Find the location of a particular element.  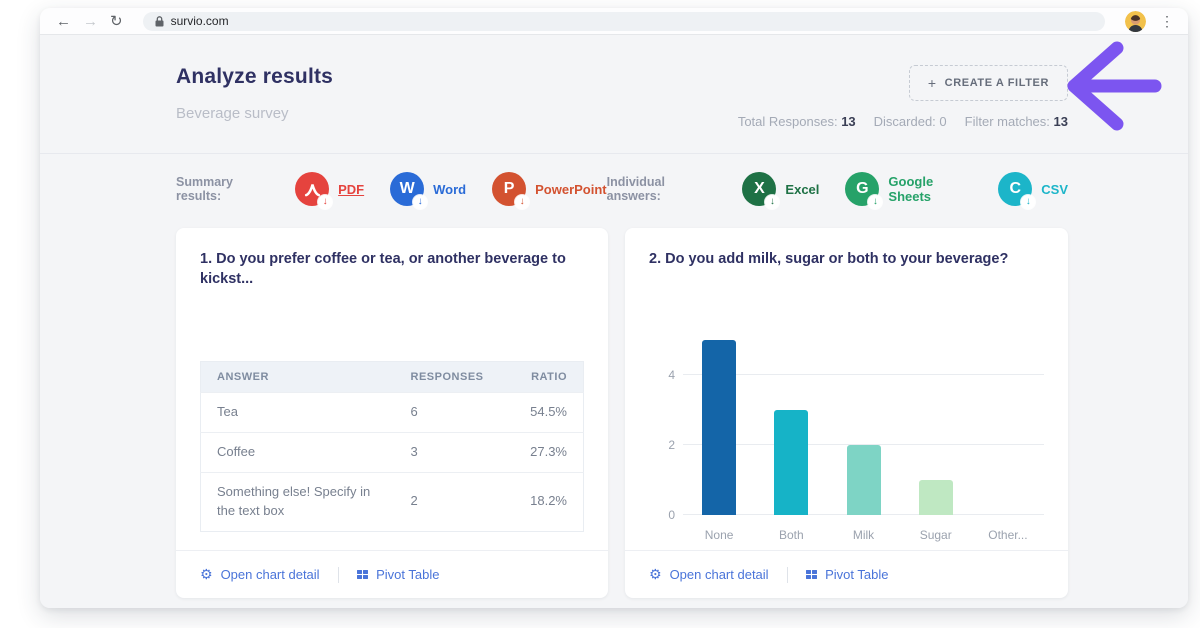

forward-icon: → is located at coordinates (90, 21).